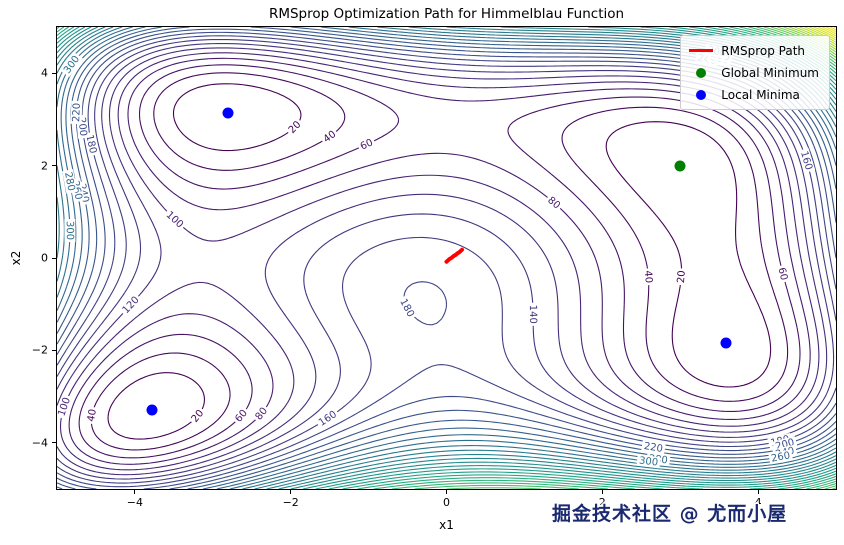 Image resolution: width=844 pixels, height=545 pixels. I want to click on y-tick-label: −2, so click(39, 350).